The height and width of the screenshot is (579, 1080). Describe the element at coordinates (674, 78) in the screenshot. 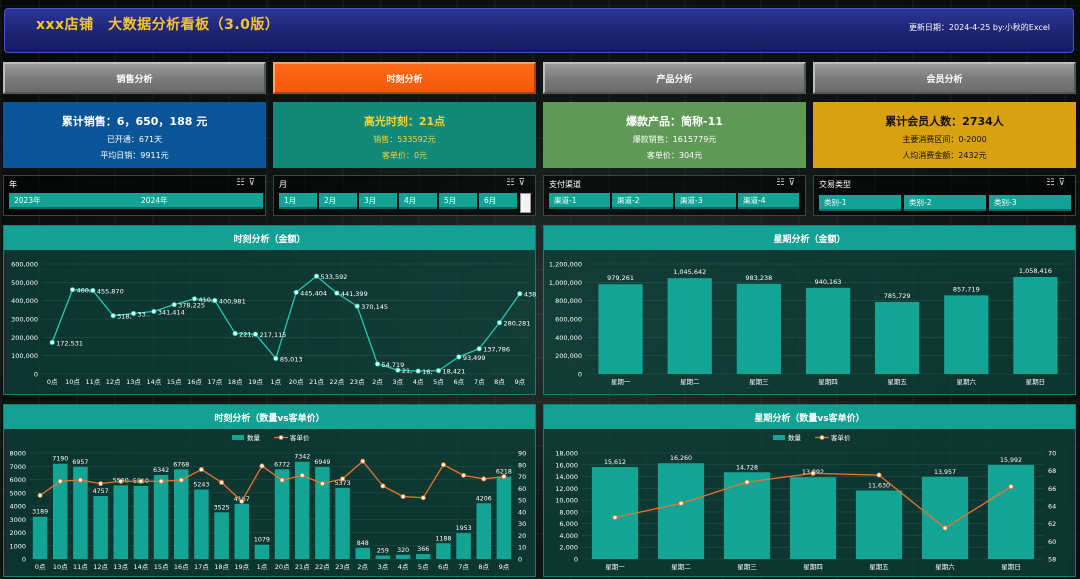

I see `tab-product-analysis: 产品分析` at that location.